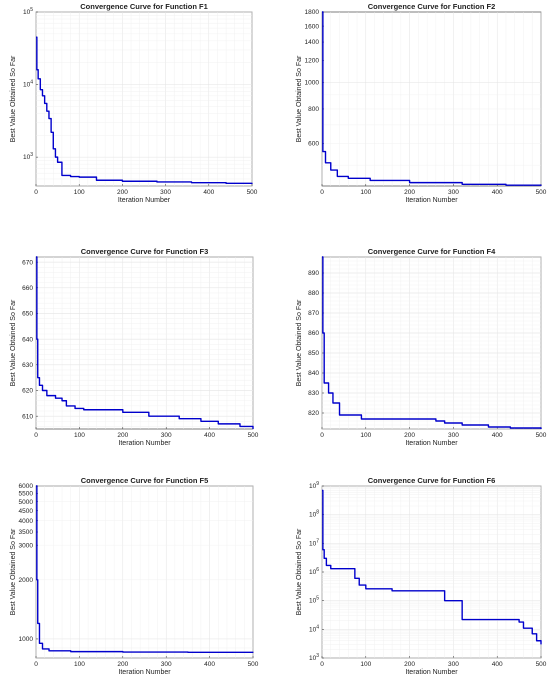  What do you see at coordinates (28, 84) in the screenshot?
I see `y-tick-label: 10⁴` at bounding box center [28, 84].